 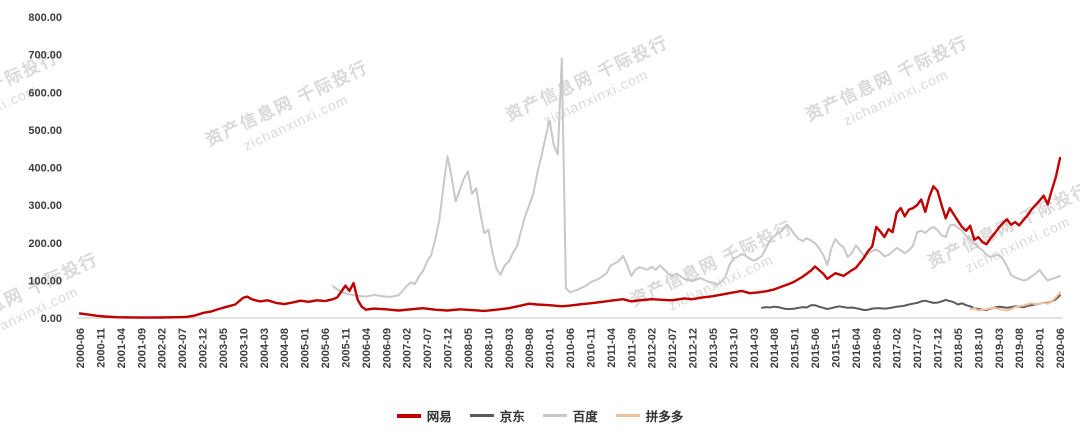 What do you see at coordinates (1061, 348) in the screenshot?
I see `x-axis-label: 2020-06` at bounding box center [1061, 348].